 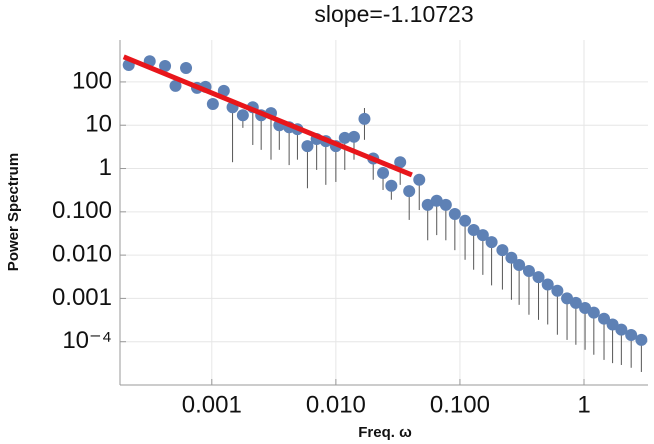 I want to click on y-tick-label: 100, so click(x=92, y=80).